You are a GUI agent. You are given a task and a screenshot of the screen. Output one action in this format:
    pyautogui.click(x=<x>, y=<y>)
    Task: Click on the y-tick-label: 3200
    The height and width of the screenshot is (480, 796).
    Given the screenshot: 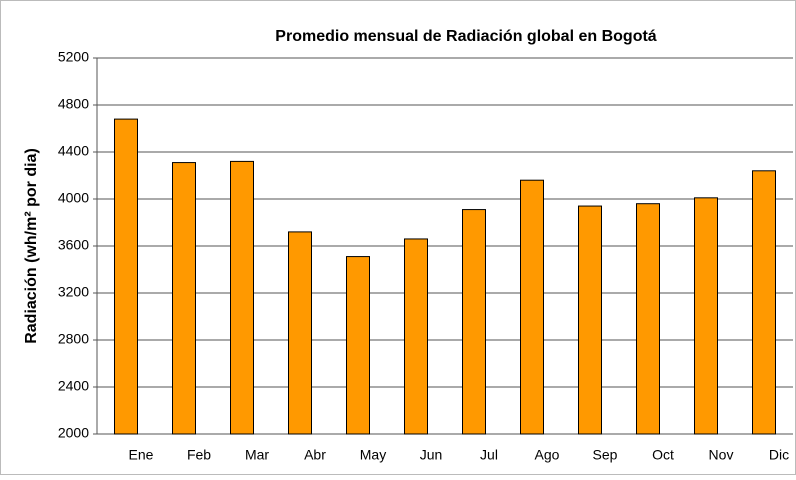 What is the action you would take?
    pyautogui.click(x=73, y=292)
    